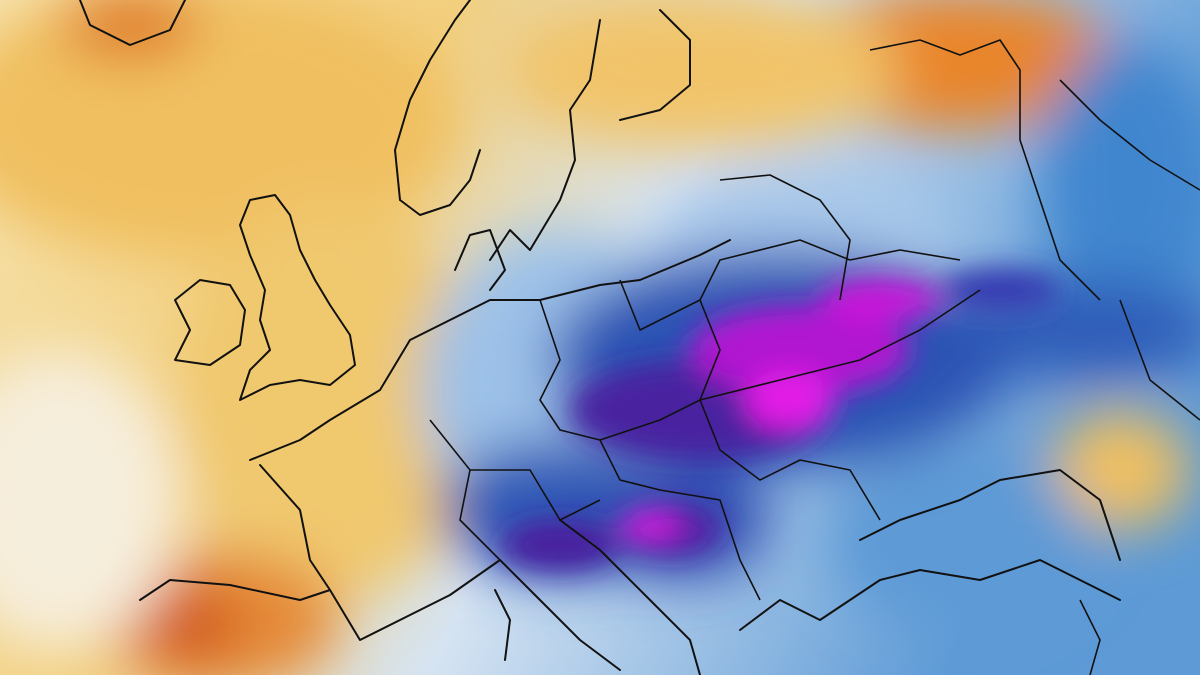 Image resolution: width=1200 pixels, height=675 pixels. Describe the element at coordinates (545, 140) in the screenshot. I see `sweden-coast` at that location.